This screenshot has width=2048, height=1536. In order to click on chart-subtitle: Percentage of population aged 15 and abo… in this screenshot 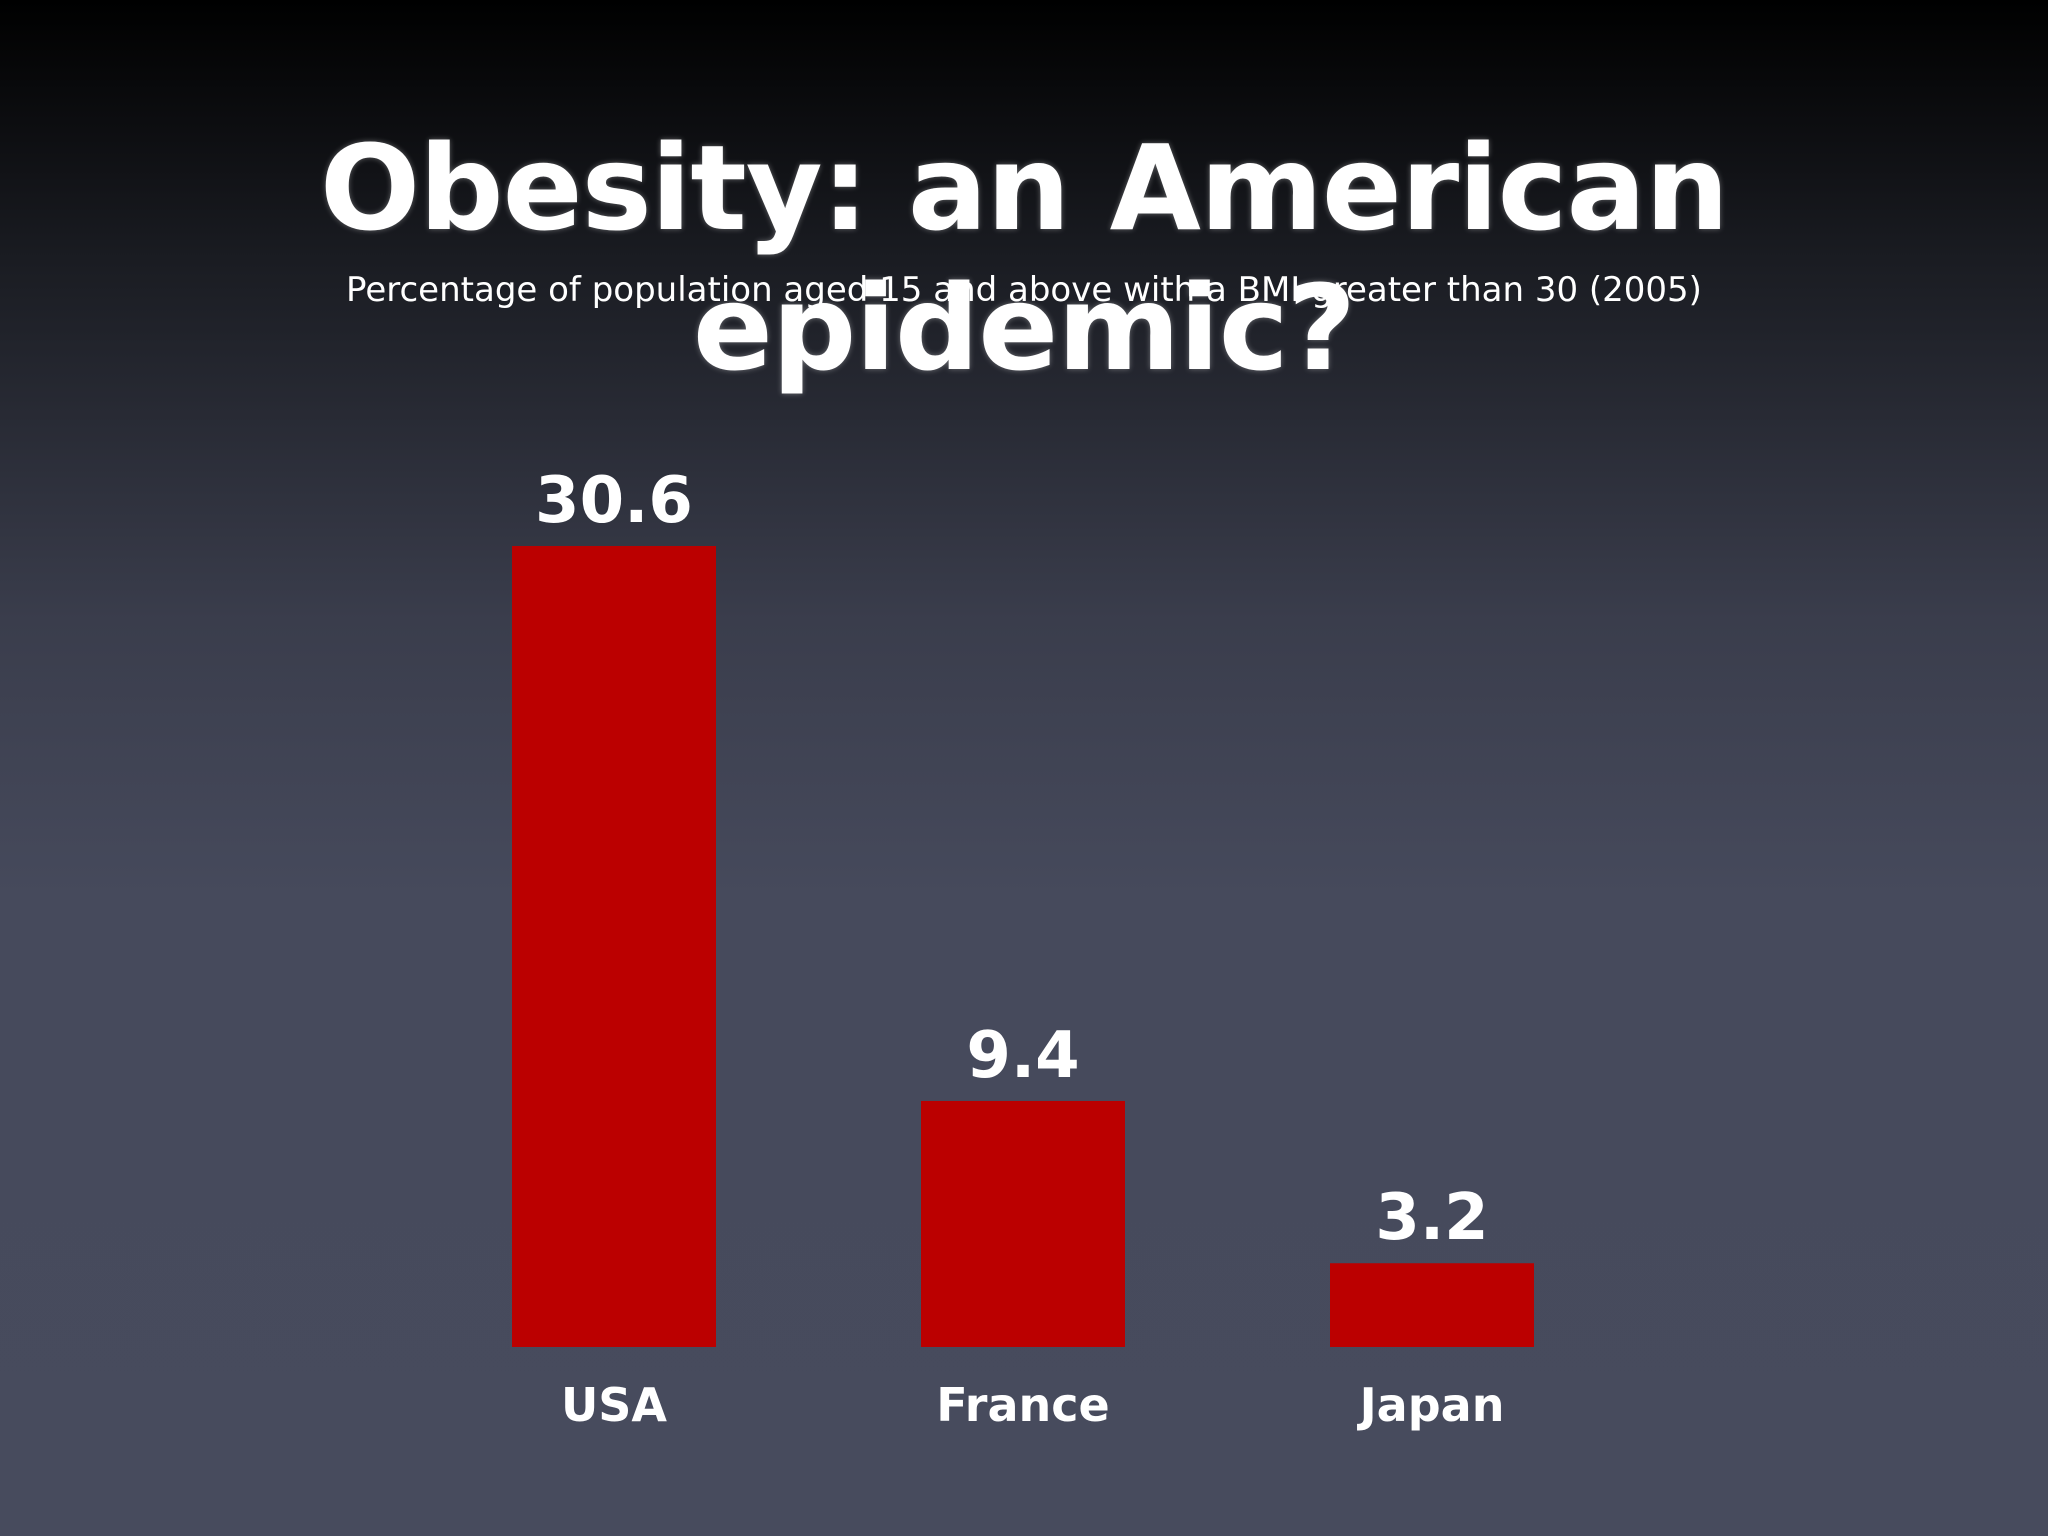, I will do `click(1024, 290)`.